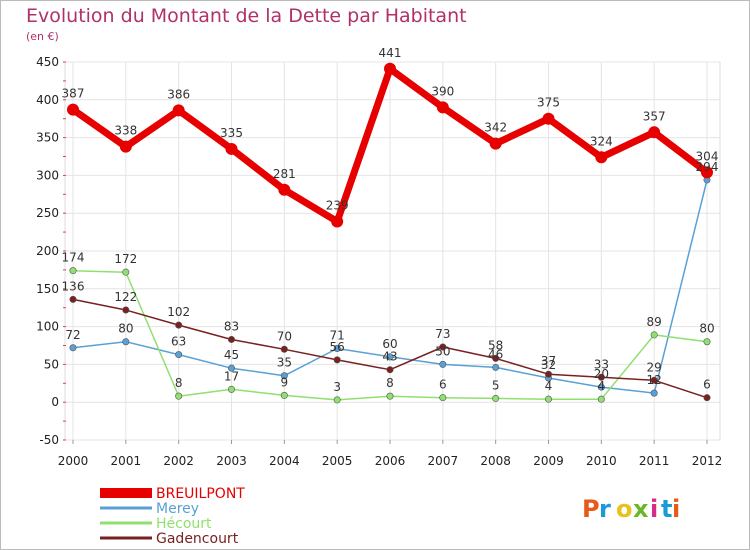  Describe the element at coordinates (125, 297) in the screenshot. I see `data-label-gadencourt-1: 122` at that location.